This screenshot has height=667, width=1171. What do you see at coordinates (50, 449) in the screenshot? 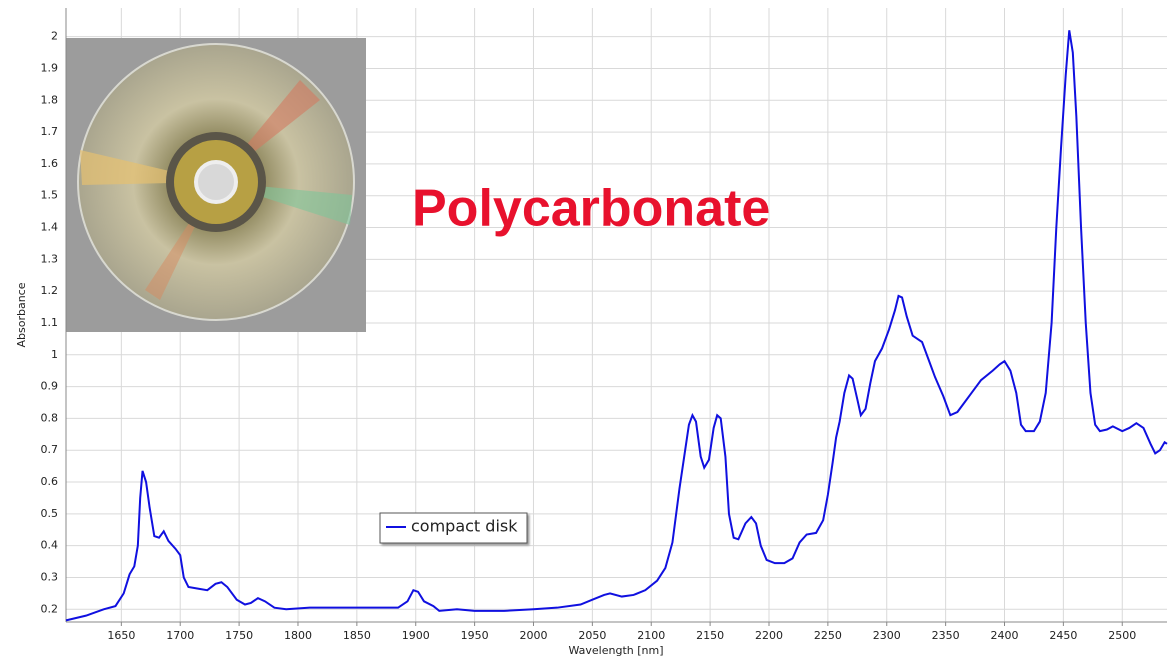
I see `y-tick-label: 0.7` at bounding box center [50, 449].